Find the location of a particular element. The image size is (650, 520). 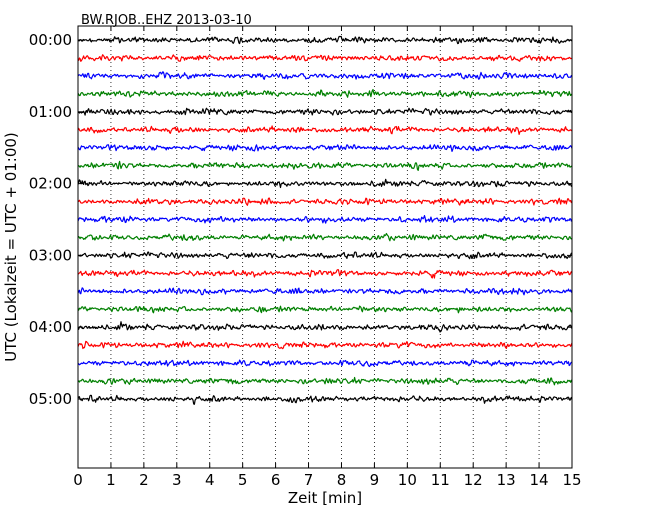

x-tick-label-11: 11 is located at coordinates (440, 480).